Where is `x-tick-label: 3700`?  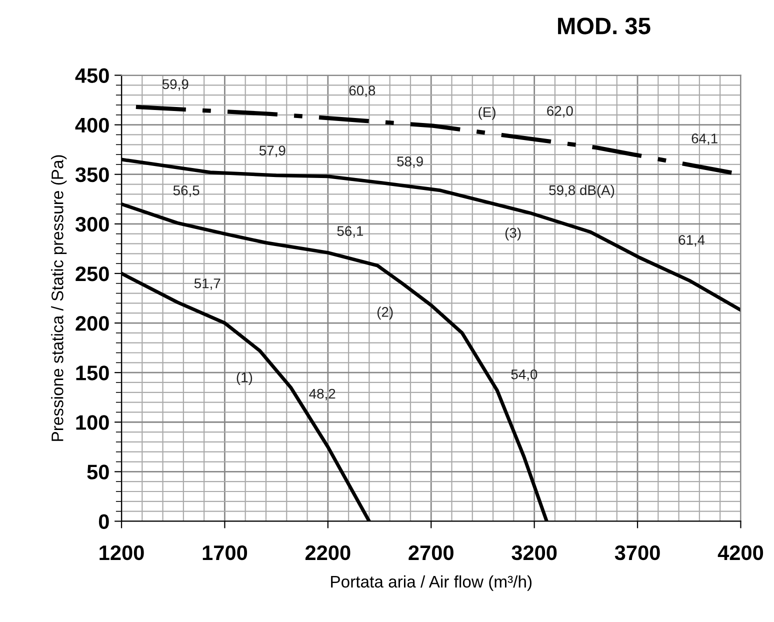
x-tick-label: 3700 is located at coordinates (637, 552).